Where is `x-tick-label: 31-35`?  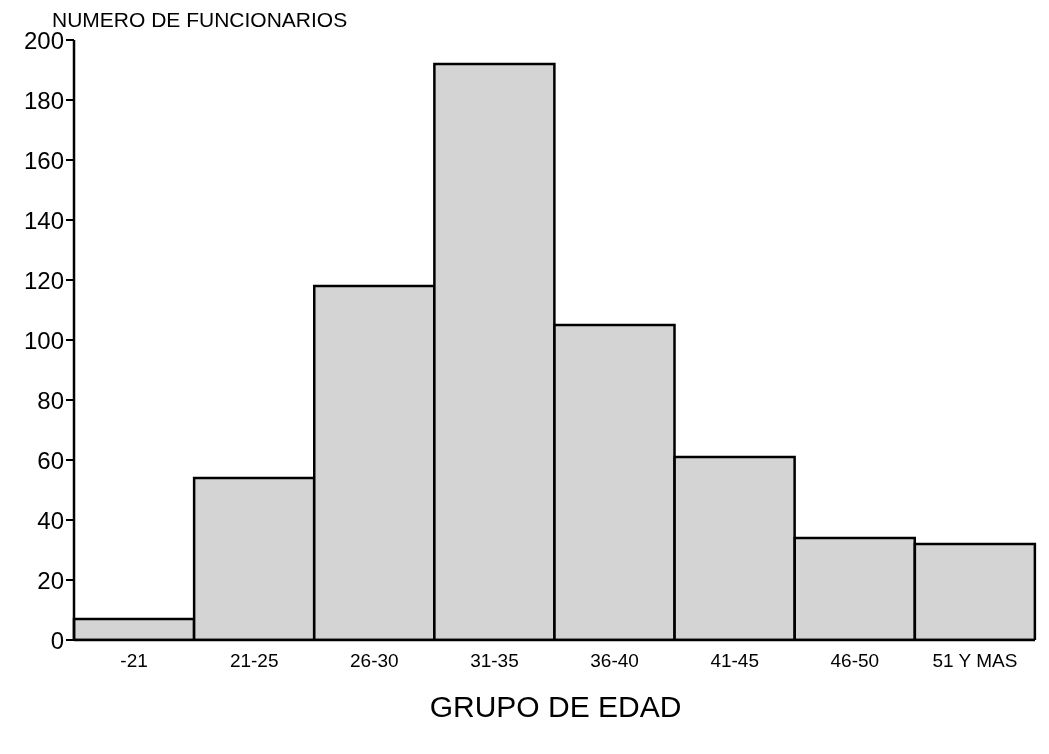 x-tick-label: 31-35 is located at coordinates (494, 661).